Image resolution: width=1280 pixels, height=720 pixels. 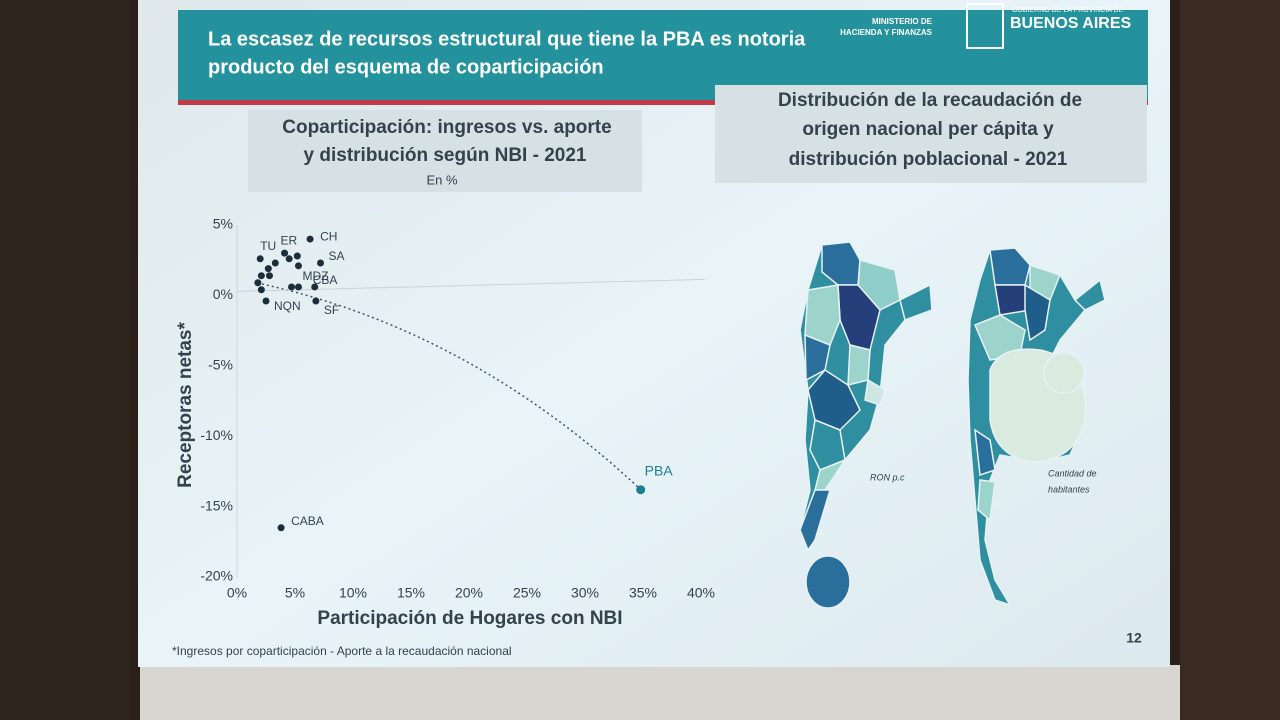 I want to click on x-tick-label: 0%, so click(x=237, y=593).